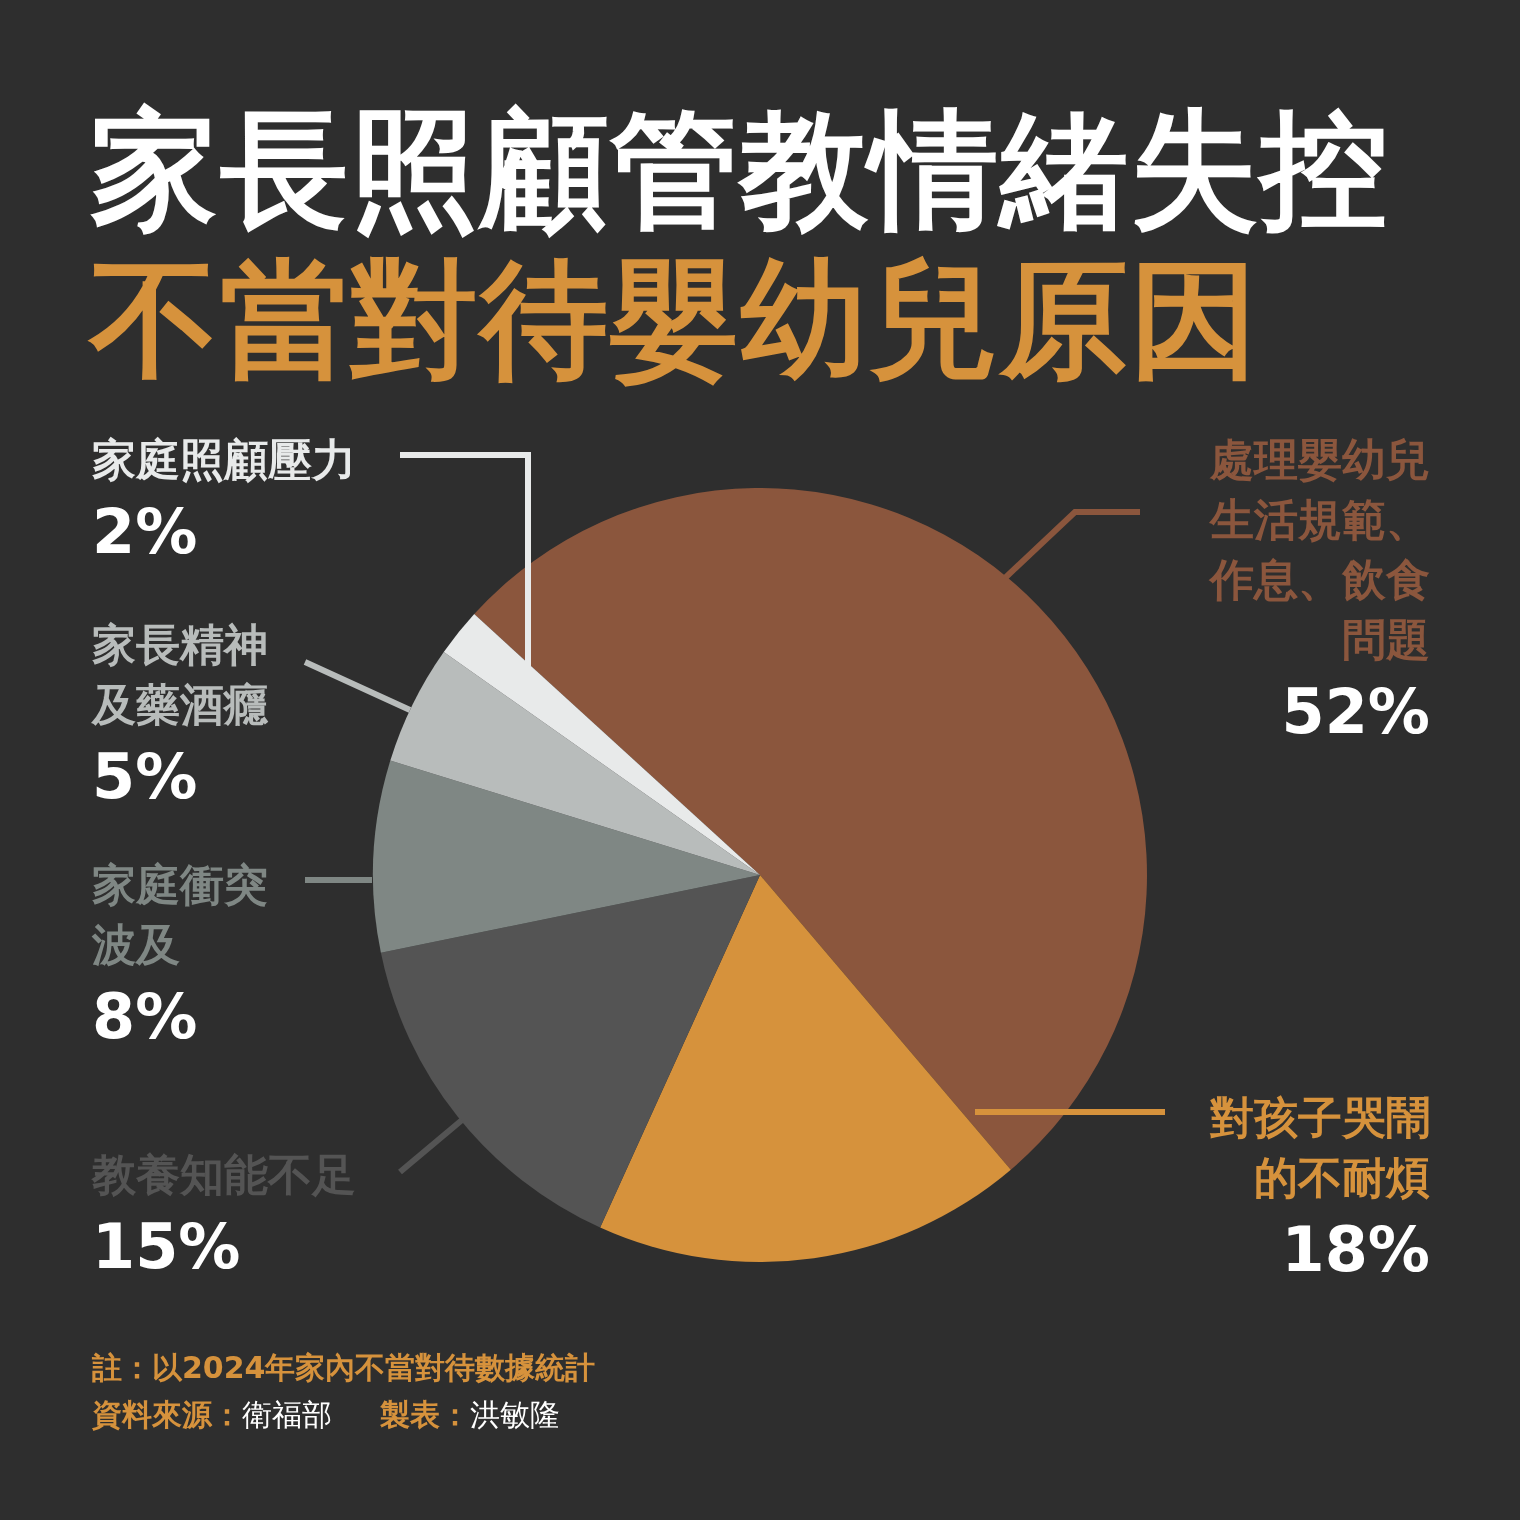 The height and width of the screenshot is (1520, 1520). Describe the element at coordinates (1319, 550) in the screenshot. I see `legend-label: 處理嬰幼兒生活規範、作息、飲食問題` at that location.